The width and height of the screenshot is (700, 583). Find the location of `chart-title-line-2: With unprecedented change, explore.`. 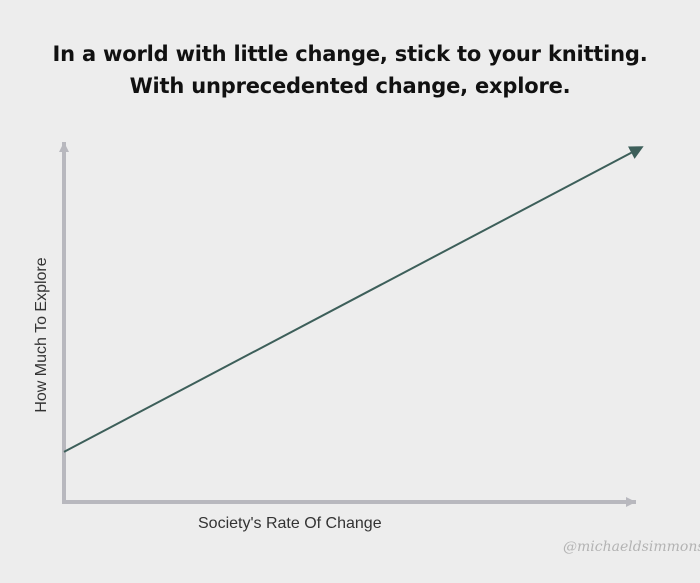

chart-title-line-2: With unprecedented change, explore. is located at coordinates (350, 86).